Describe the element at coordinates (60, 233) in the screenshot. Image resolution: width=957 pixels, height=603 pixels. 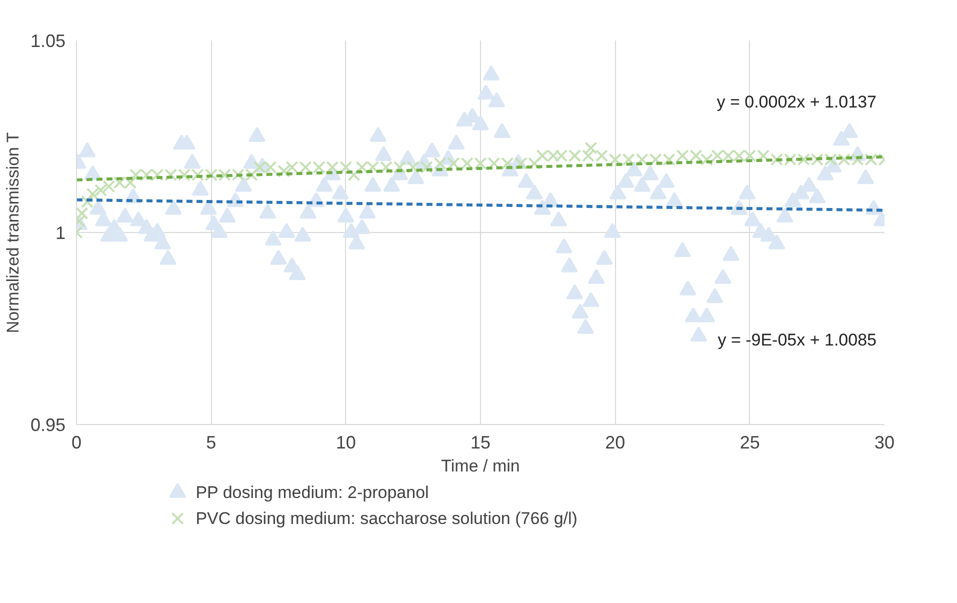
I see `y-tick-label: 1` at that location.